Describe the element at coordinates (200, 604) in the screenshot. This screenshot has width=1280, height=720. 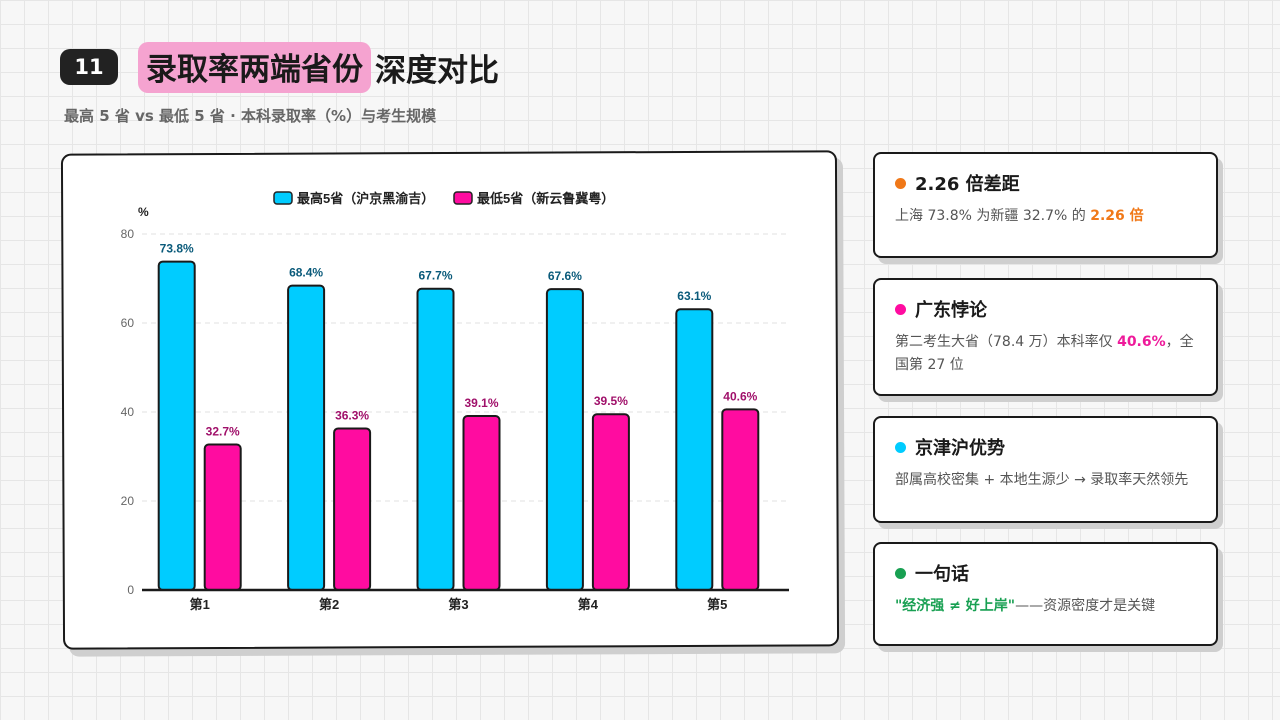
I see `x-tick-label: 第1` at that location.